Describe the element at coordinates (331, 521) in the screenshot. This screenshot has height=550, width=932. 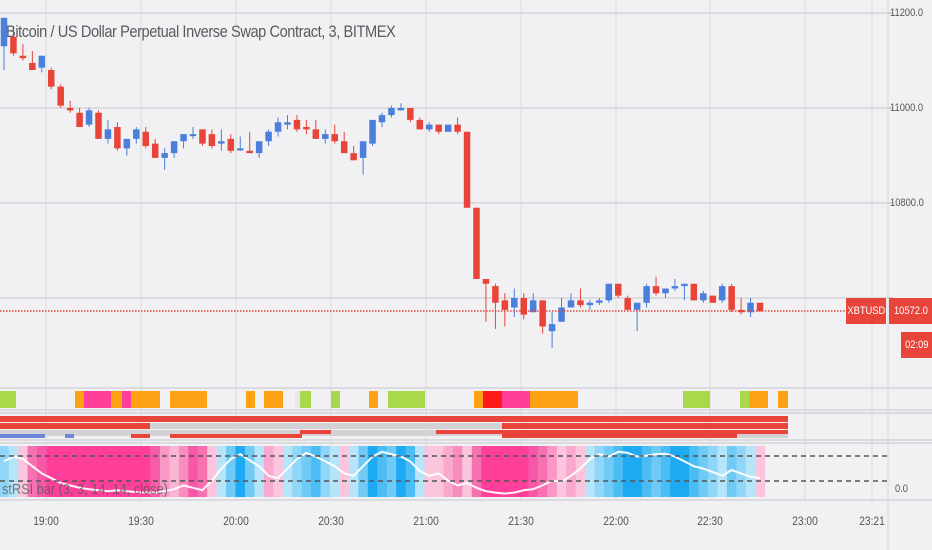
I see `time-tick: 20:30` at that location.